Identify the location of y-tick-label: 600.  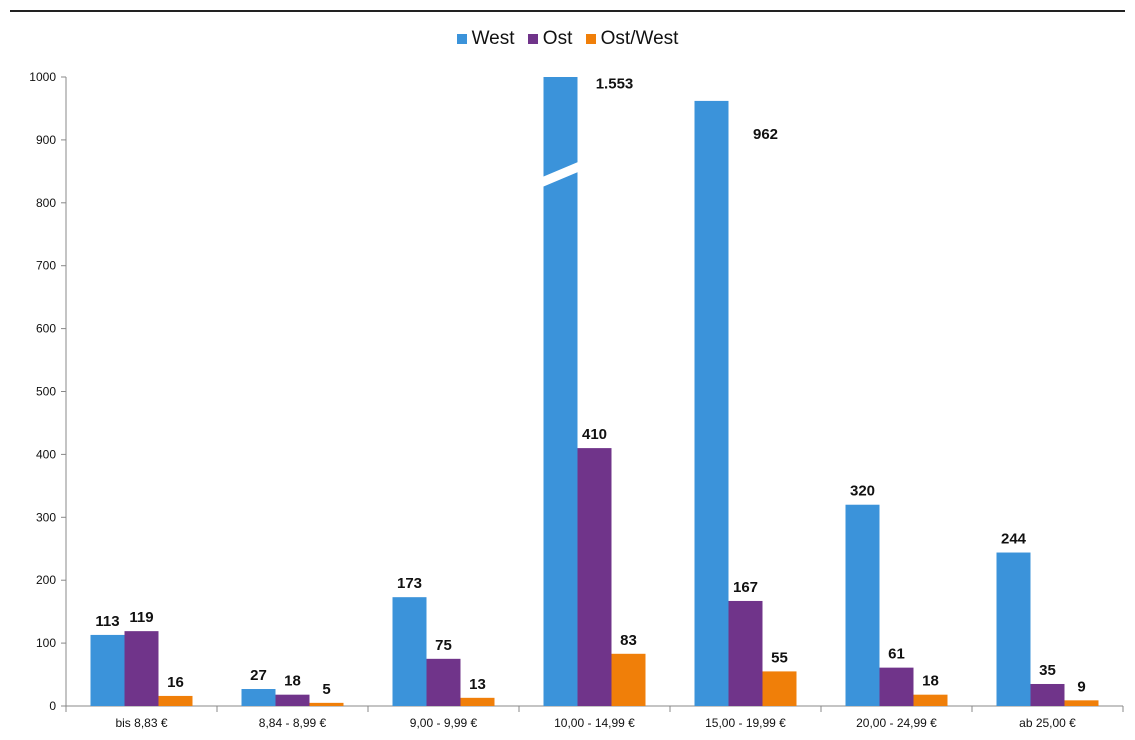
(46, 329).